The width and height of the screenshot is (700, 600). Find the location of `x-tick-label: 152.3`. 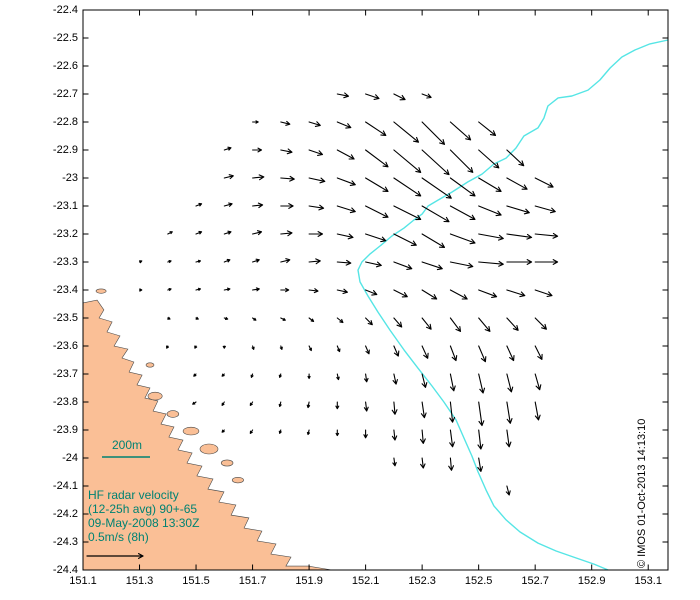

x-tick-label: 152.3 is located at coordinates (422, 581).